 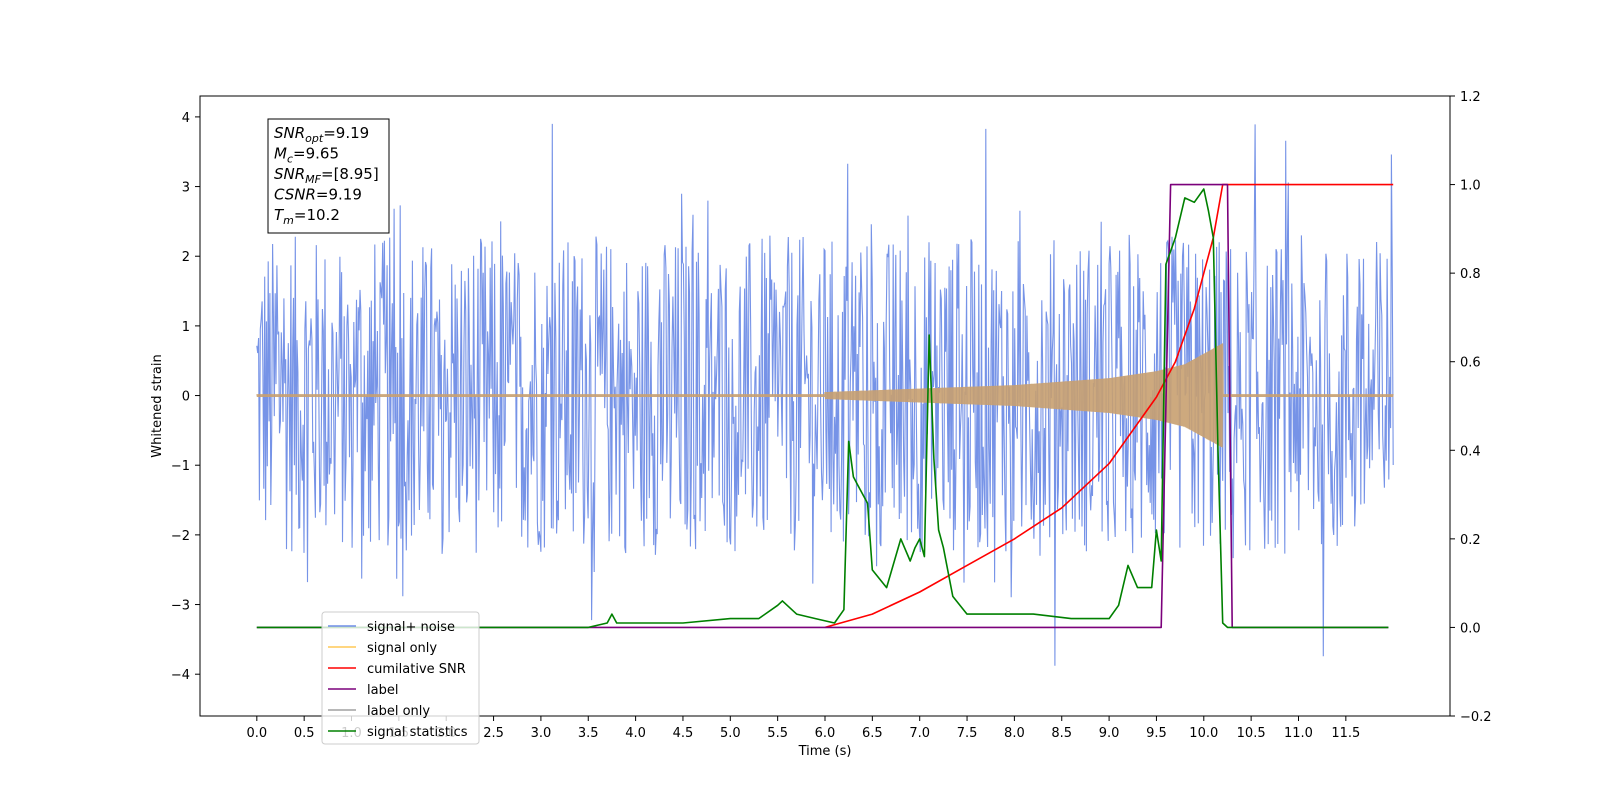 I want to click on x-tick-label: 0.0, so click(x=256, y=733).